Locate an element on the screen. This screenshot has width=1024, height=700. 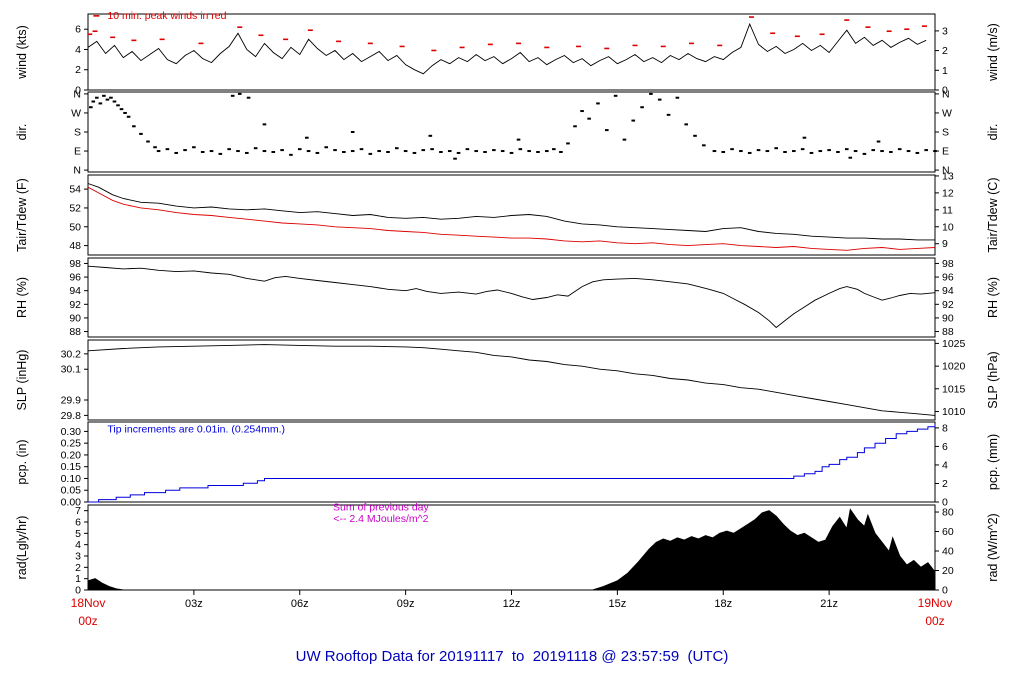
series-solar-radiation is located at coordinates (511, 549).